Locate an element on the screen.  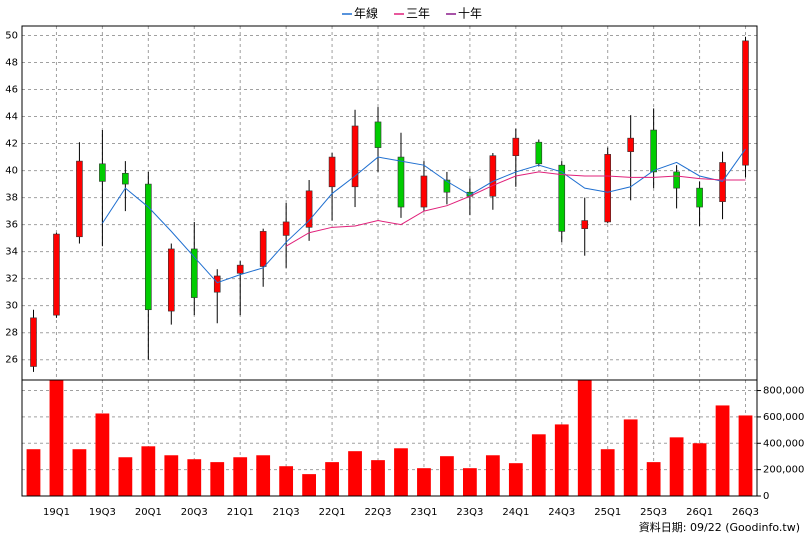
y-tick-label: 28 is located at coordinates (11, 333).